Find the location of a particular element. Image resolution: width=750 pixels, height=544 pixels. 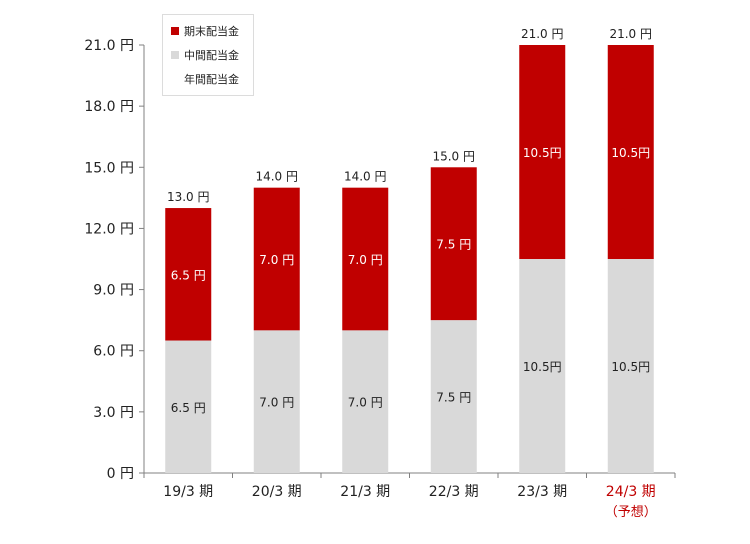

legend-label-period-end: 期末配当金 is located at coordinates (211, 31).